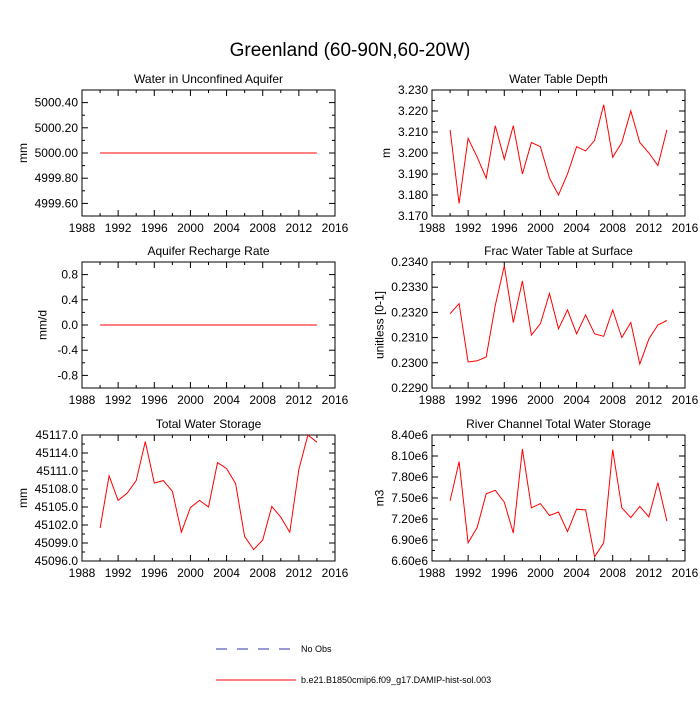  I want to click on y-tick-label: 45114.0, so click(57, 453).